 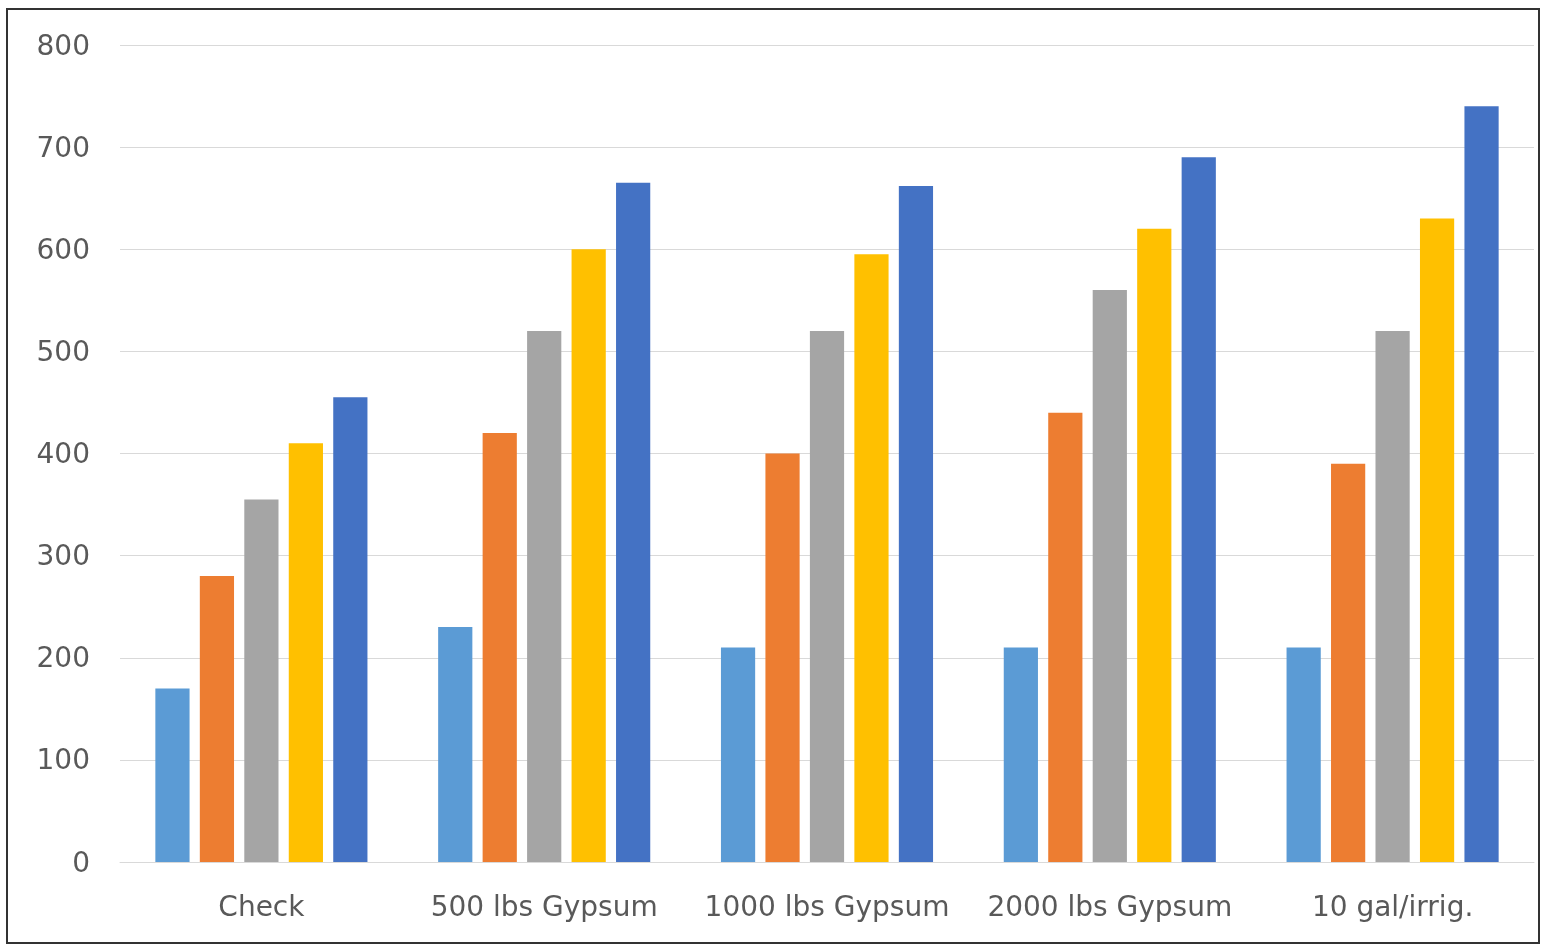 What do you see at coordinates (827, 906) in the screenshot?
I see `x-tick-label: 1000 lbs Gypsum` at bounding box center [827, 906].